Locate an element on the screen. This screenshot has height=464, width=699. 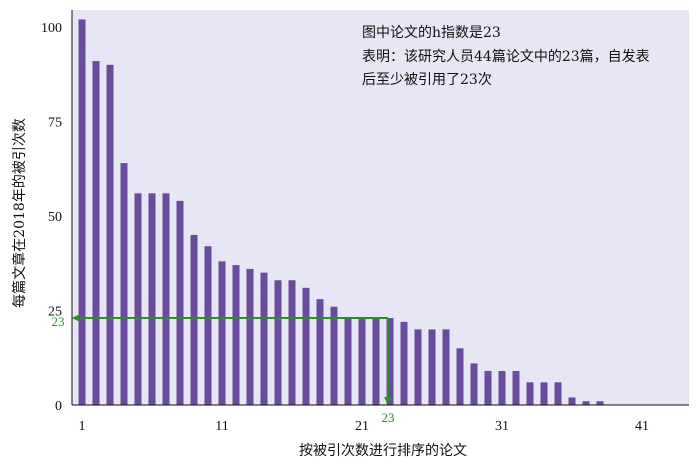
annotation-line-3: 后至少被引用了23次 is located at coordinates (427, 80).